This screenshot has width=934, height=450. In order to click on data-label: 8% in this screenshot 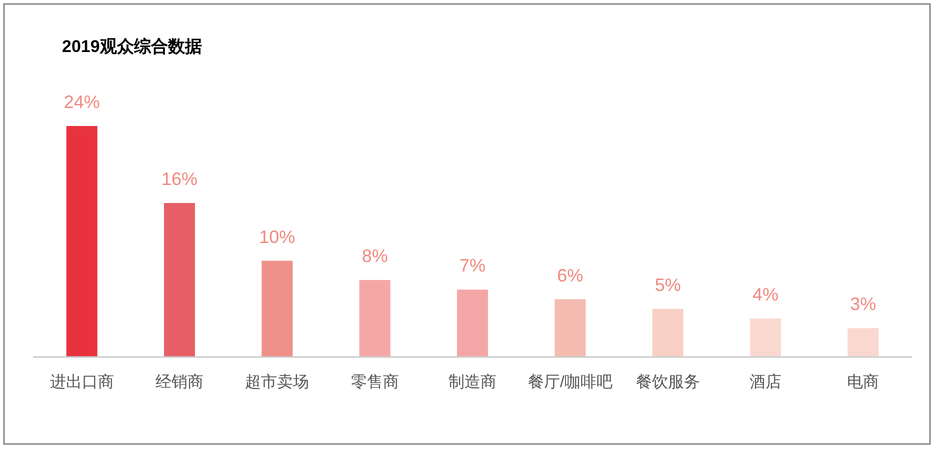, I will do `click(375, 256)`.